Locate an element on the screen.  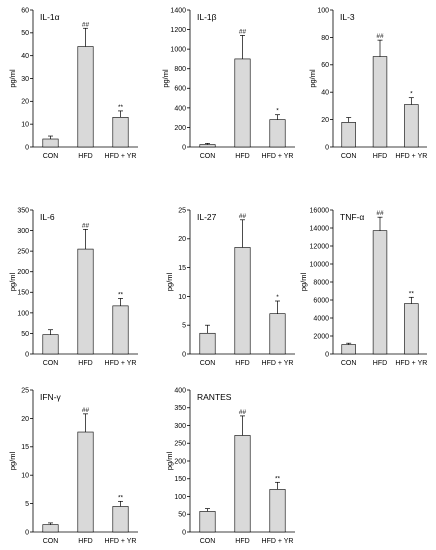
y-tick-label: 30 is located at coordinates (25, 79).